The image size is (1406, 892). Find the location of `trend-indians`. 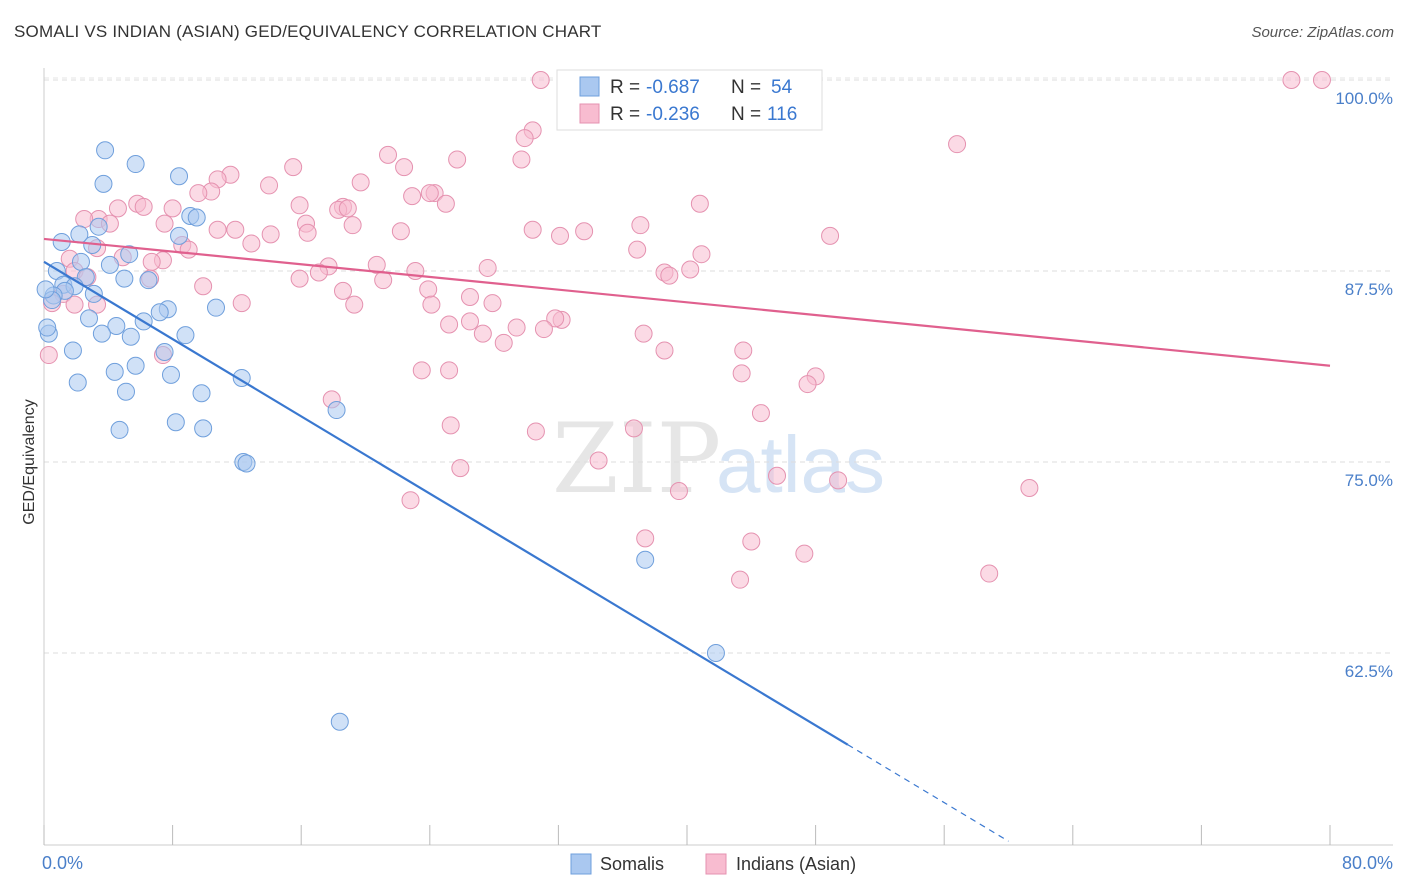

trend-indians is located at coordinates (687, 302).